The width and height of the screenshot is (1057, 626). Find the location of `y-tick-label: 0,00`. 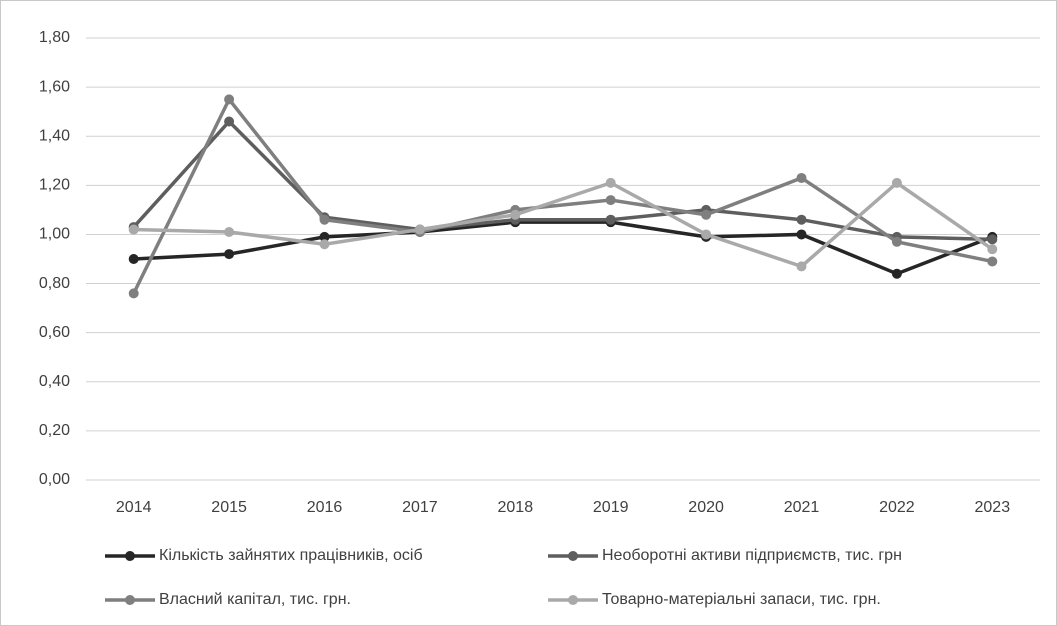

y-tick-label: 0,00 is located at coordinates (54, 479).